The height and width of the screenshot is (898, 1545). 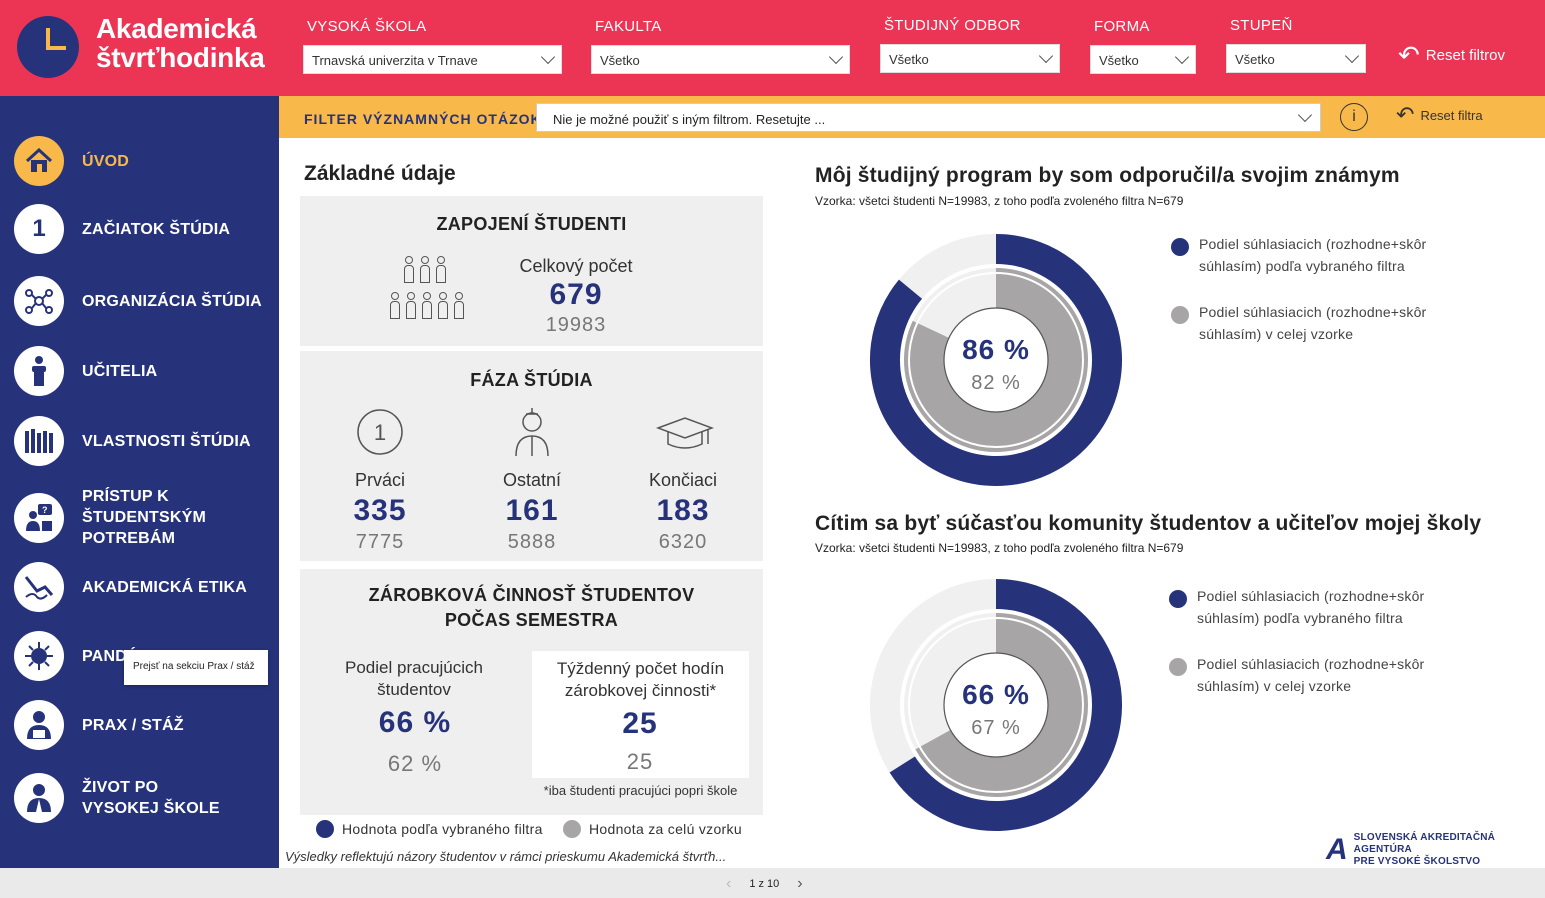 What do you see at coordinates (628, 26) in the screenshot?
I see `filter-label-faculty: FAKULTA` at bounding box center [628, 26].